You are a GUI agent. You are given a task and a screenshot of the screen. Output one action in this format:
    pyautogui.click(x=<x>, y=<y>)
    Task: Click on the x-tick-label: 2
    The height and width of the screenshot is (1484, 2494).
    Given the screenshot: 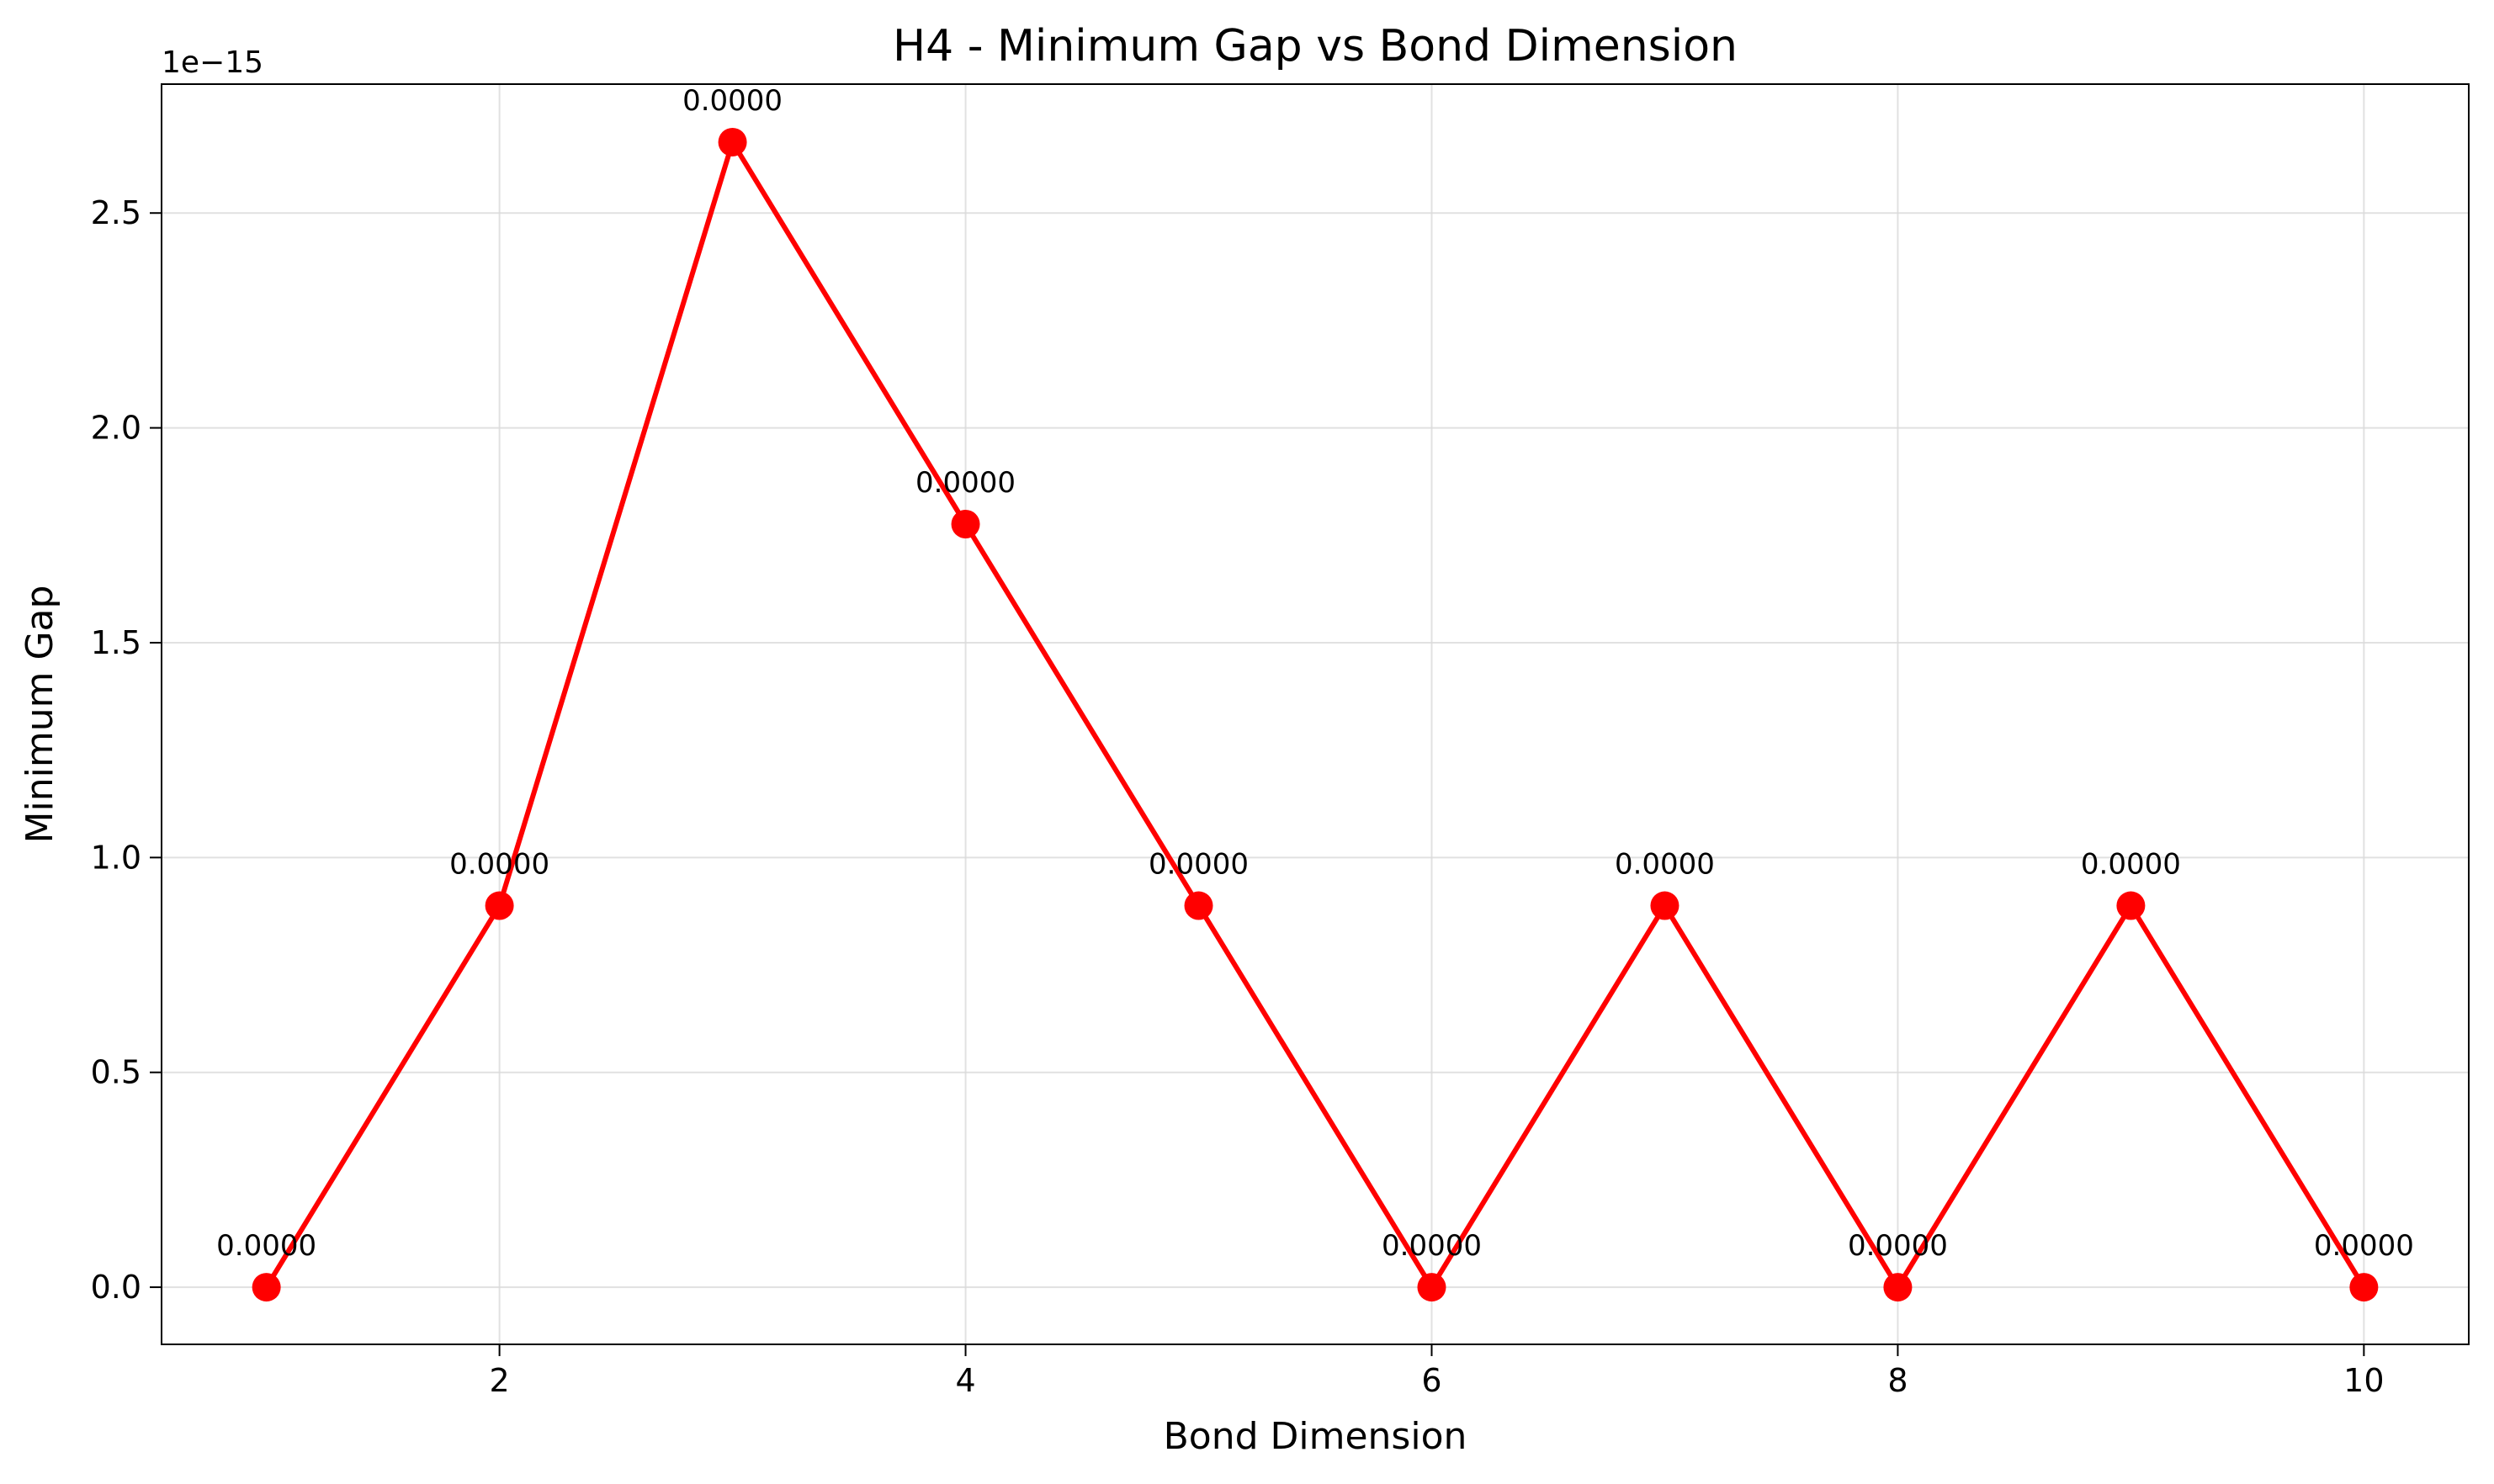 What is the action you would take?
    pyautogui.click(x=500, y=1380)
    